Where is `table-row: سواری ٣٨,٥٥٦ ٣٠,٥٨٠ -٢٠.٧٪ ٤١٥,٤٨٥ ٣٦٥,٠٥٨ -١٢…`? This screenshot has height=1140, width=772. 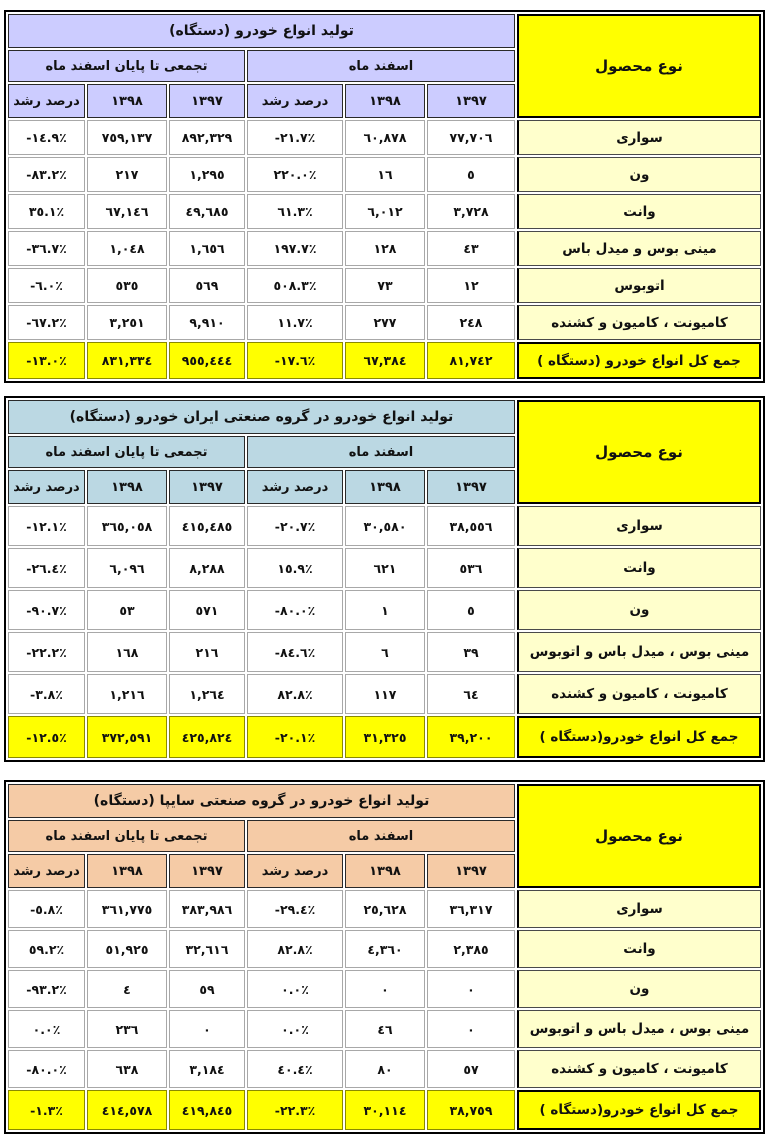
table-row: سواری ٣٨,٥٥٦ ٣٠,٥٨٠ -٢٠.٧٪ ٤١٥,٤٨٥ ٣٦٥,٠٥٨ -١٢… is located at coordinates (384, 526).